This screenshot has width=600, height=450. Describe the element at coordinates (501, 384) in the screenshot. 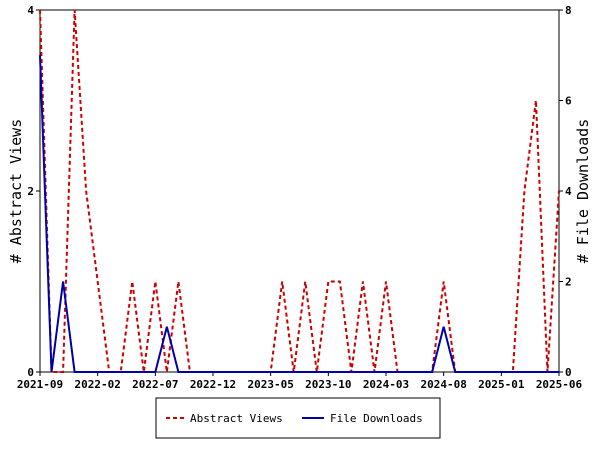

I see `x-tick-label: 2025-01` at that location.